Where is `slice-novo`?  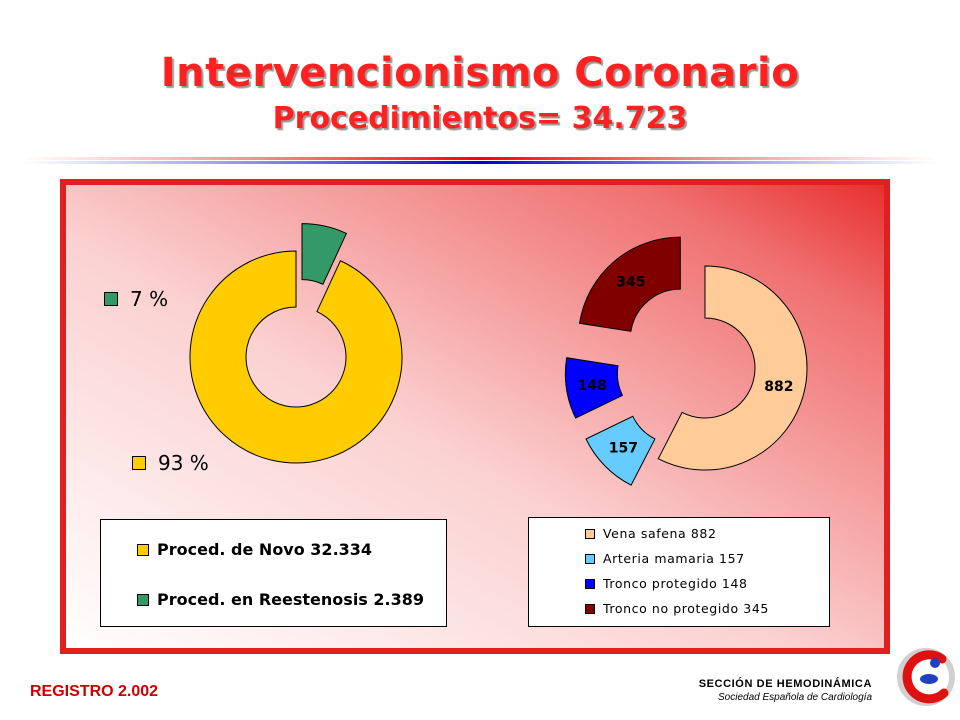
slice-novo is located at coordinates (296, 357).